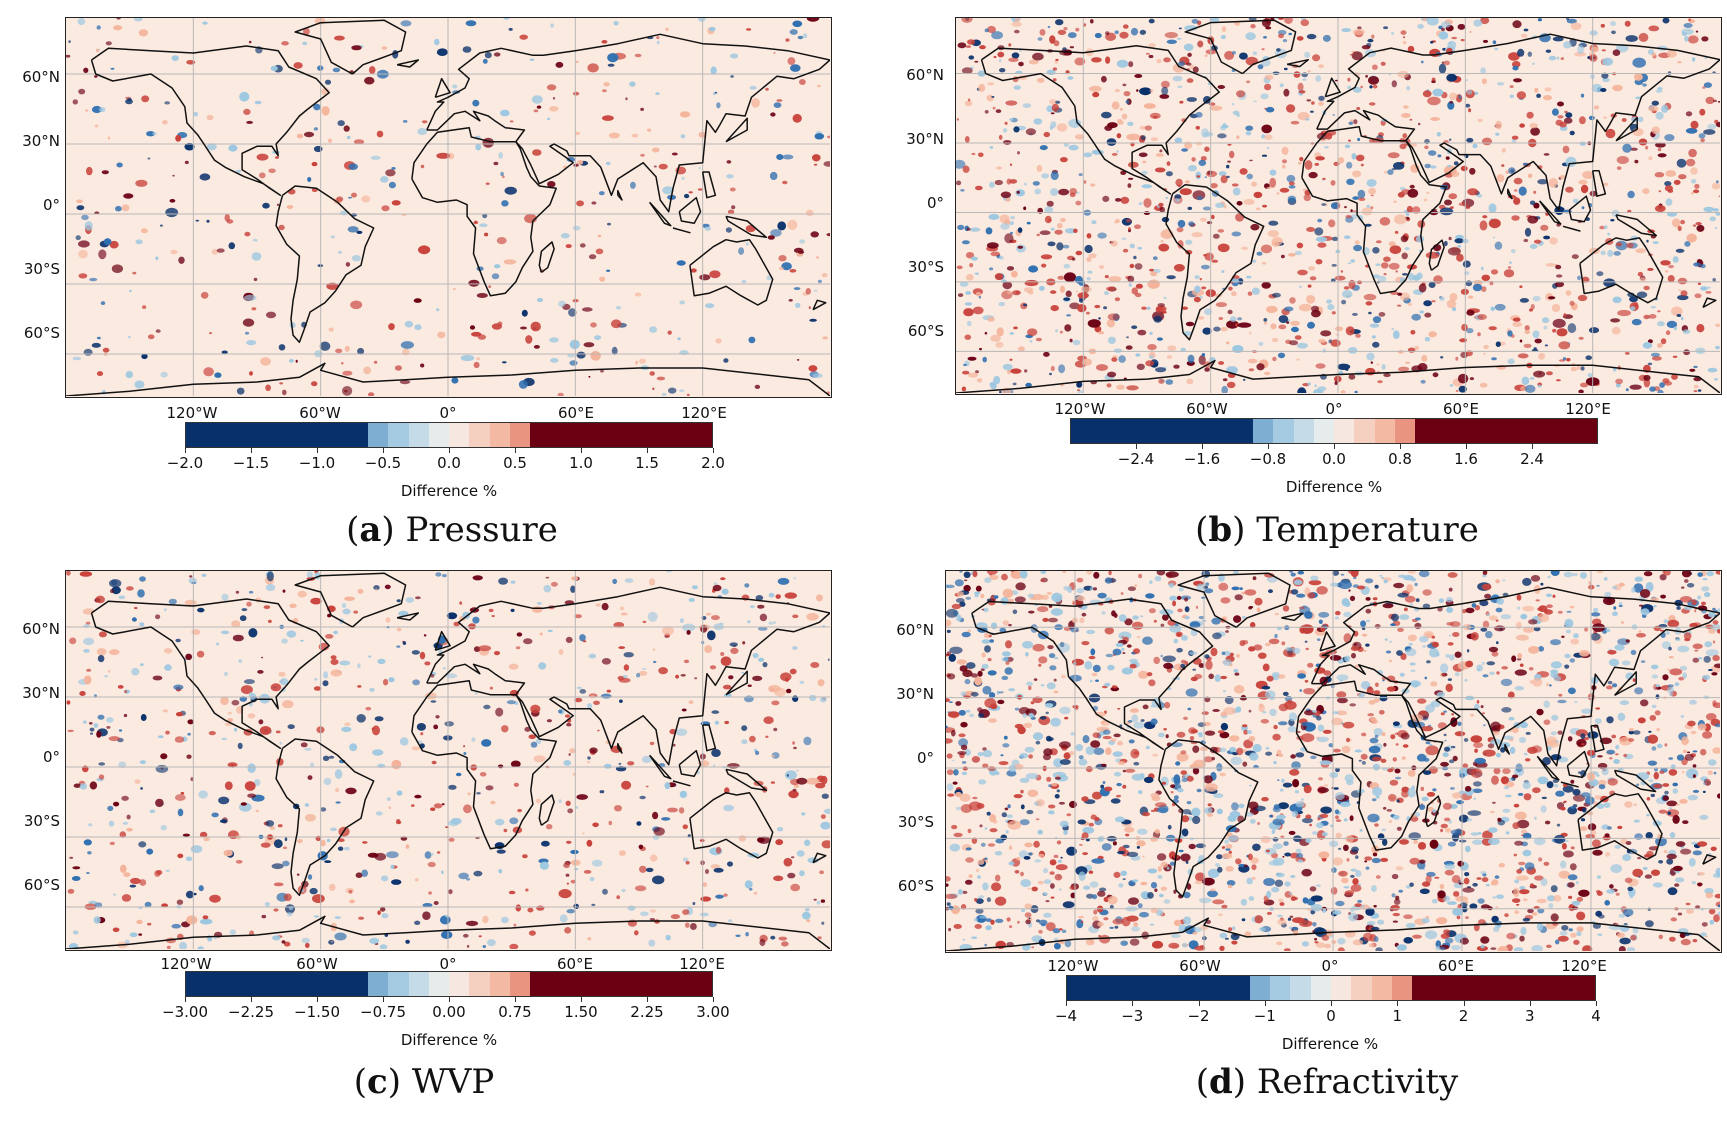  Describe the element at coordinates (647, 1012) in the screenshot. I see `colorbar-tick-label: 2.25` at that location.